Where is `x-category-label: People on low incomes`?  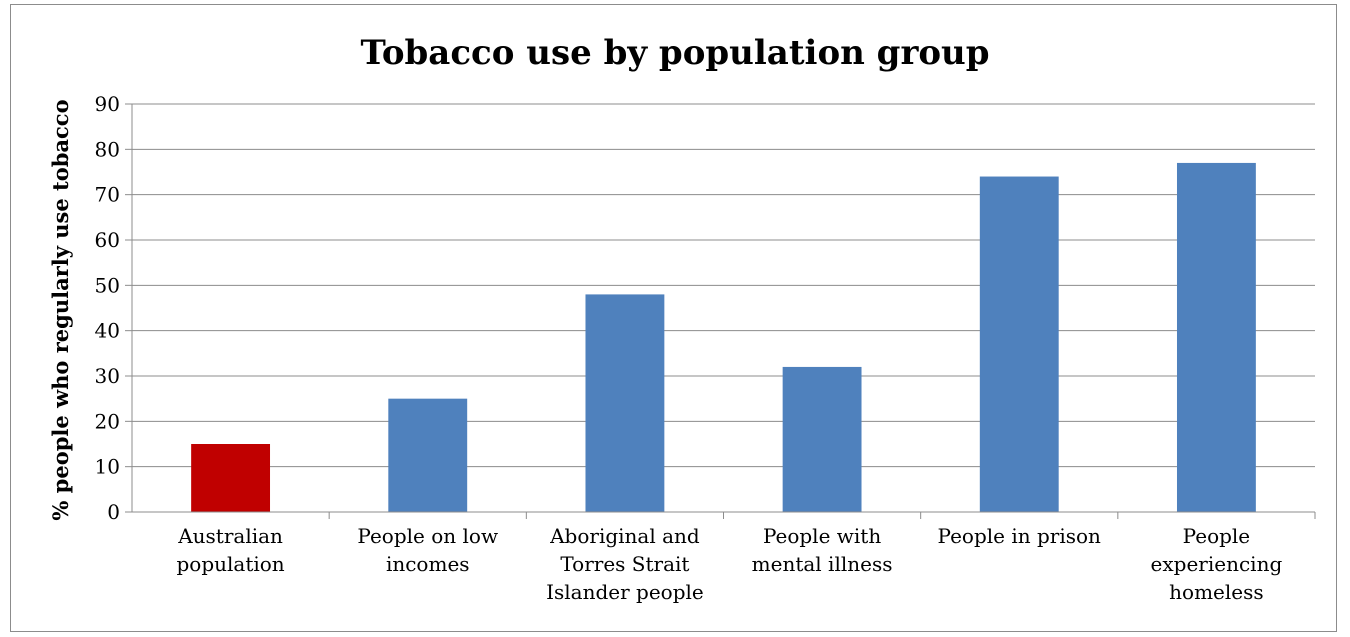
x-category-label: People on low incomes is located at coordinates (427, 550).